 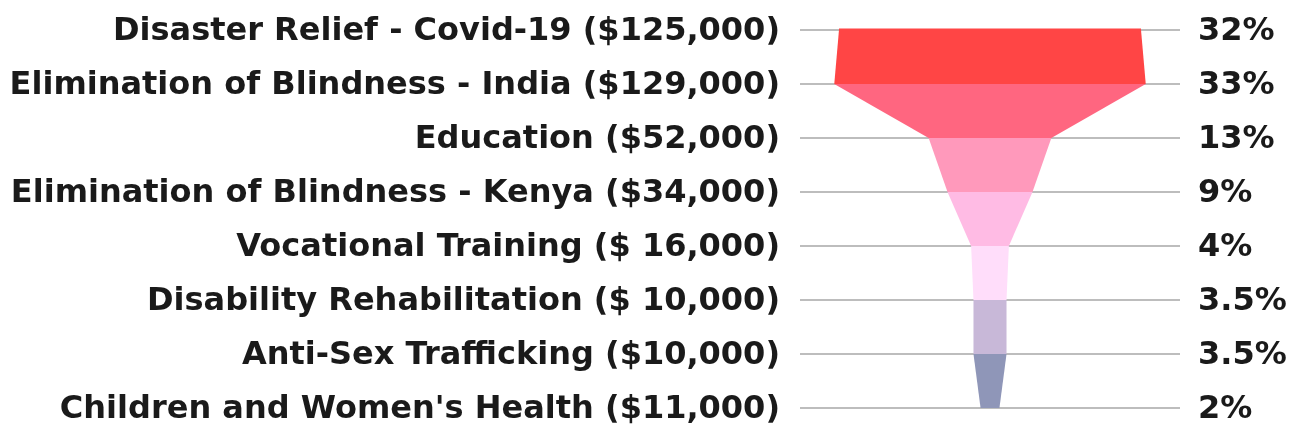 I want to click on data-label: 13%, so click(x=1236, y=137).